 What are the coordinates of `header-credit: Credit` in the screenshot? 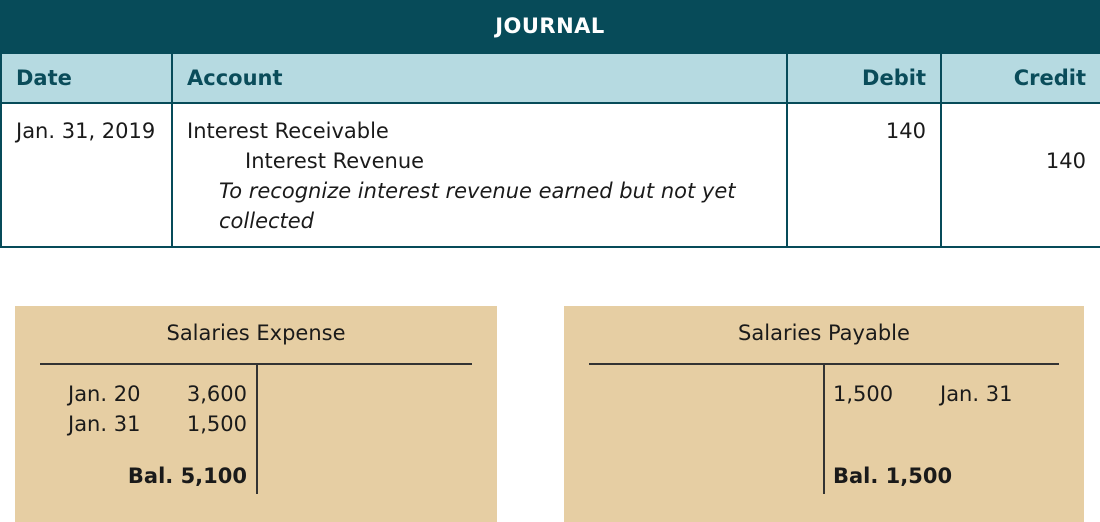 It's located at (1020, 78).